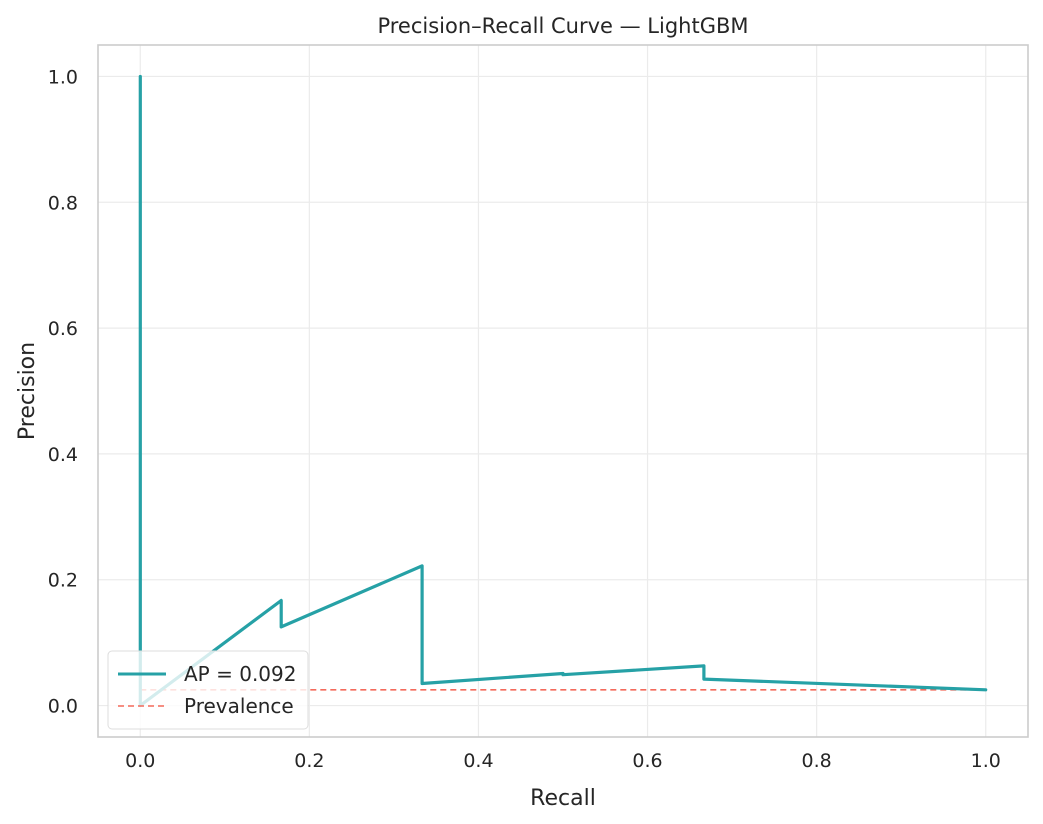  Describe the element at coordinates (240, 674) in the screenshot. I see `legend-label-ap: AP = 0.092` at that location.